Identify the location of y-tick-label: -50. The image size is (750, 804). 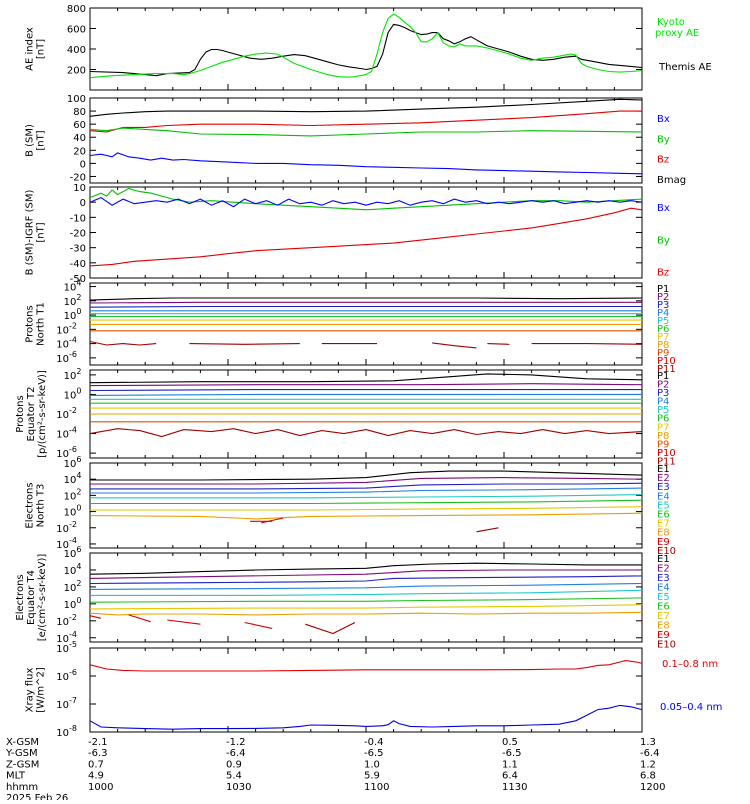
(78, 279).